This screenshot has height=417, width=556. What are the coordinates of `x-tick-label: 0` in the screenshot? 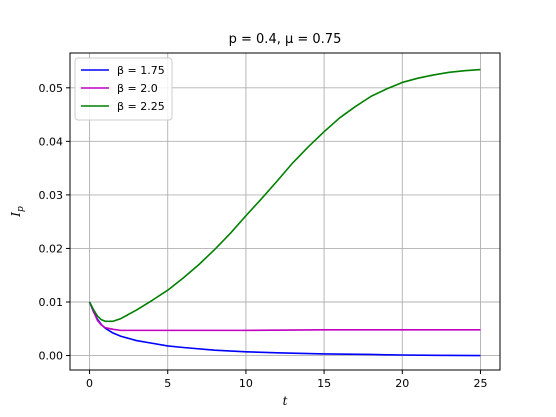 It's located at (89, 383).